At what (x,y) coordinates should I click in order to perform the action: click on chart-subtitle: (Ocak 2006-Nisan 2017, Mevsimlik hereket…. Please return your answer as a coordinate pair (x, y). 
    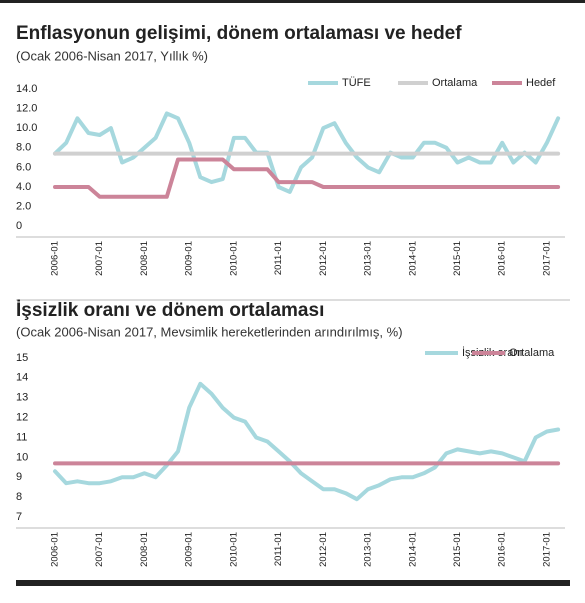
    Looking at the image, I should click on (209, 331).